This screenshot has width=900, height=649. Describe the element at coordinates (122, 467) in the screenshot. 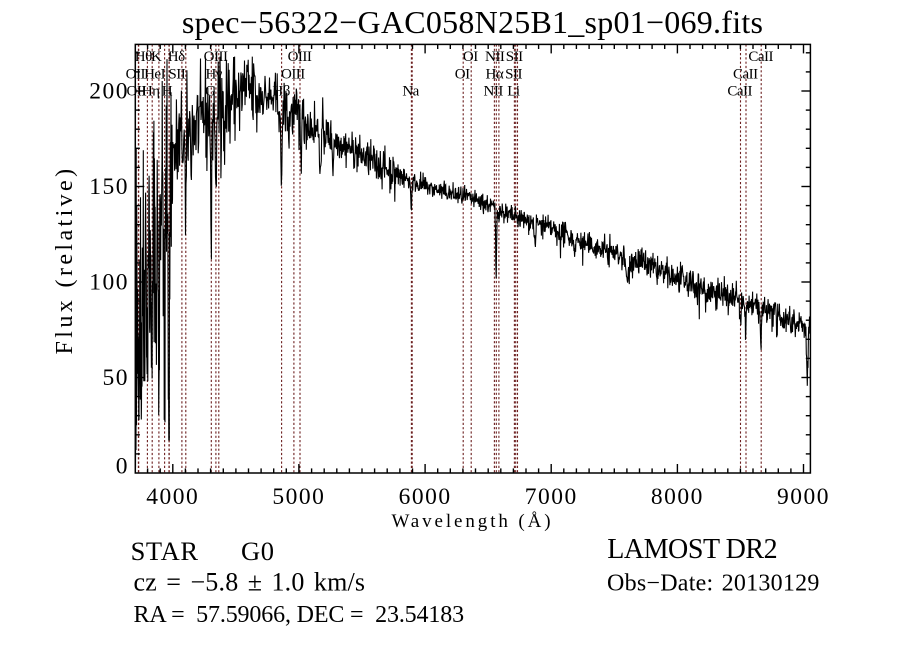

I see `svg-text: 0` at that location.